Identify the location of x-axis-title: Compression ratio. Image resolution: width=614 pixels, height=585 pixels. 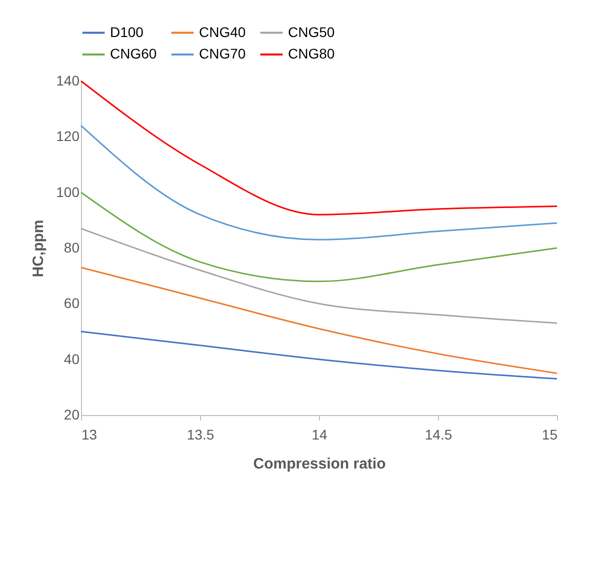
(319, 464).